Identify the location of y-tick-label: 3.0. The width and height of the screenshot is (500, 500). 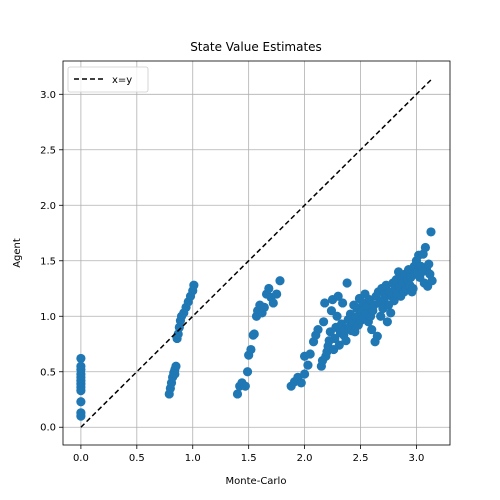
(48, 95).